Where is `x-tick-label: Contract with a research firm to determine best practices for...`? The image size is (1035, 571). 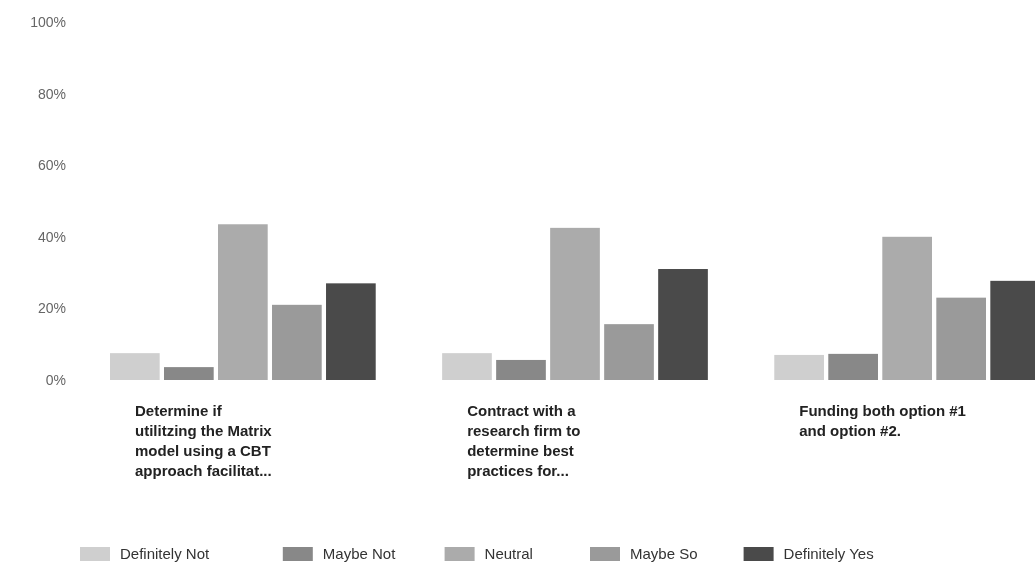 x-tick-label: Contract with a research firm to determine best practices for... is located at coordinates (524, 440).